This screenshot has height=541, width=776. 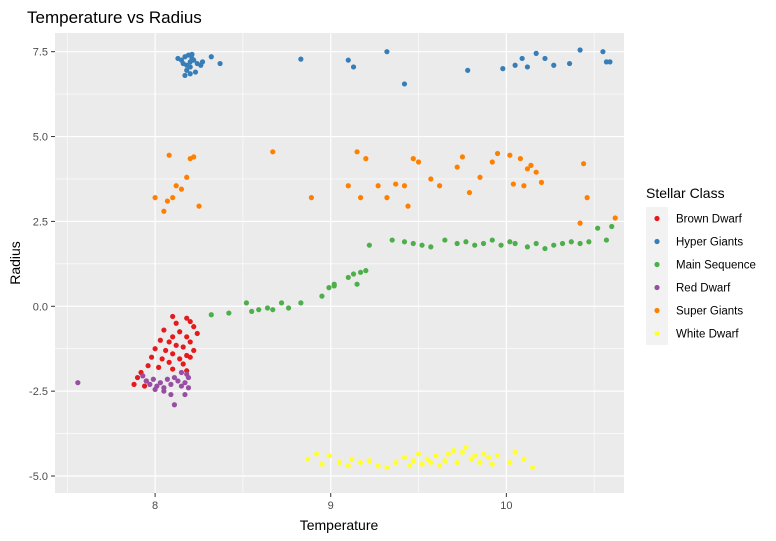 What do you see at coordinates (657, 264) in the screenshot?
I see `legend-key-main-sequence` at bounding box center [657, 264].